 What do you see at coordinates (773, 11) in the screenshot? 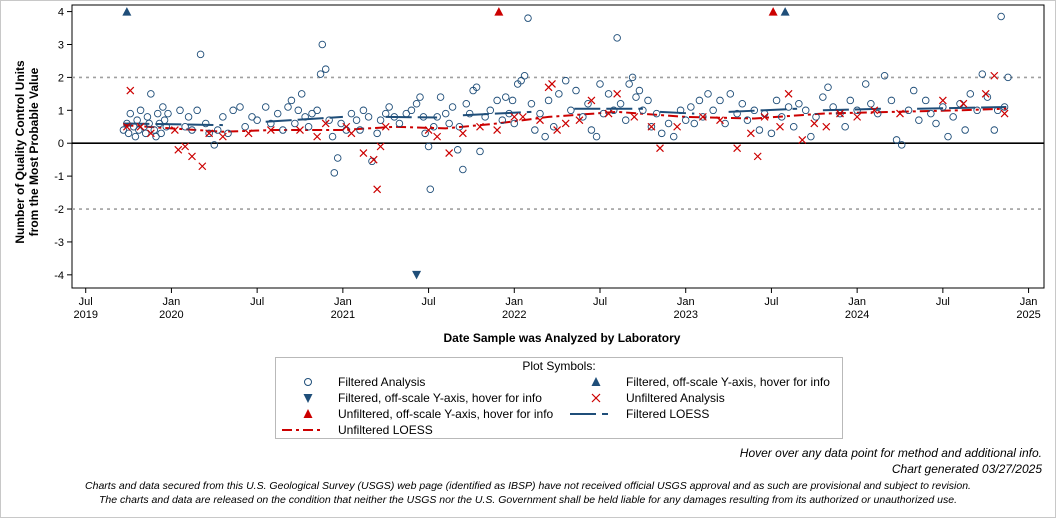
I see `unfiltered-offscale-point` at bounding box center [773, 11].